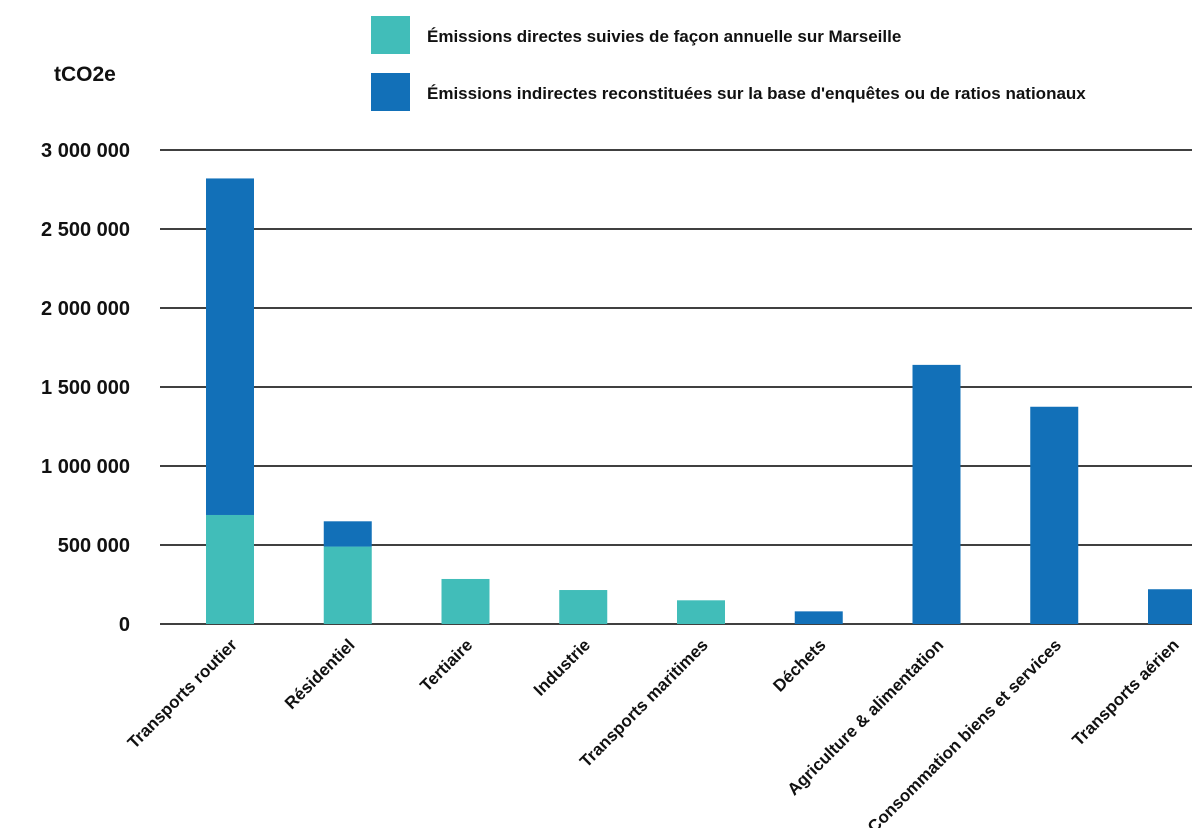 Image resolution: width=1192 pixels, height=828 pixels. I want to click on x-tick-label-3: Industrie, so click(562, 667).